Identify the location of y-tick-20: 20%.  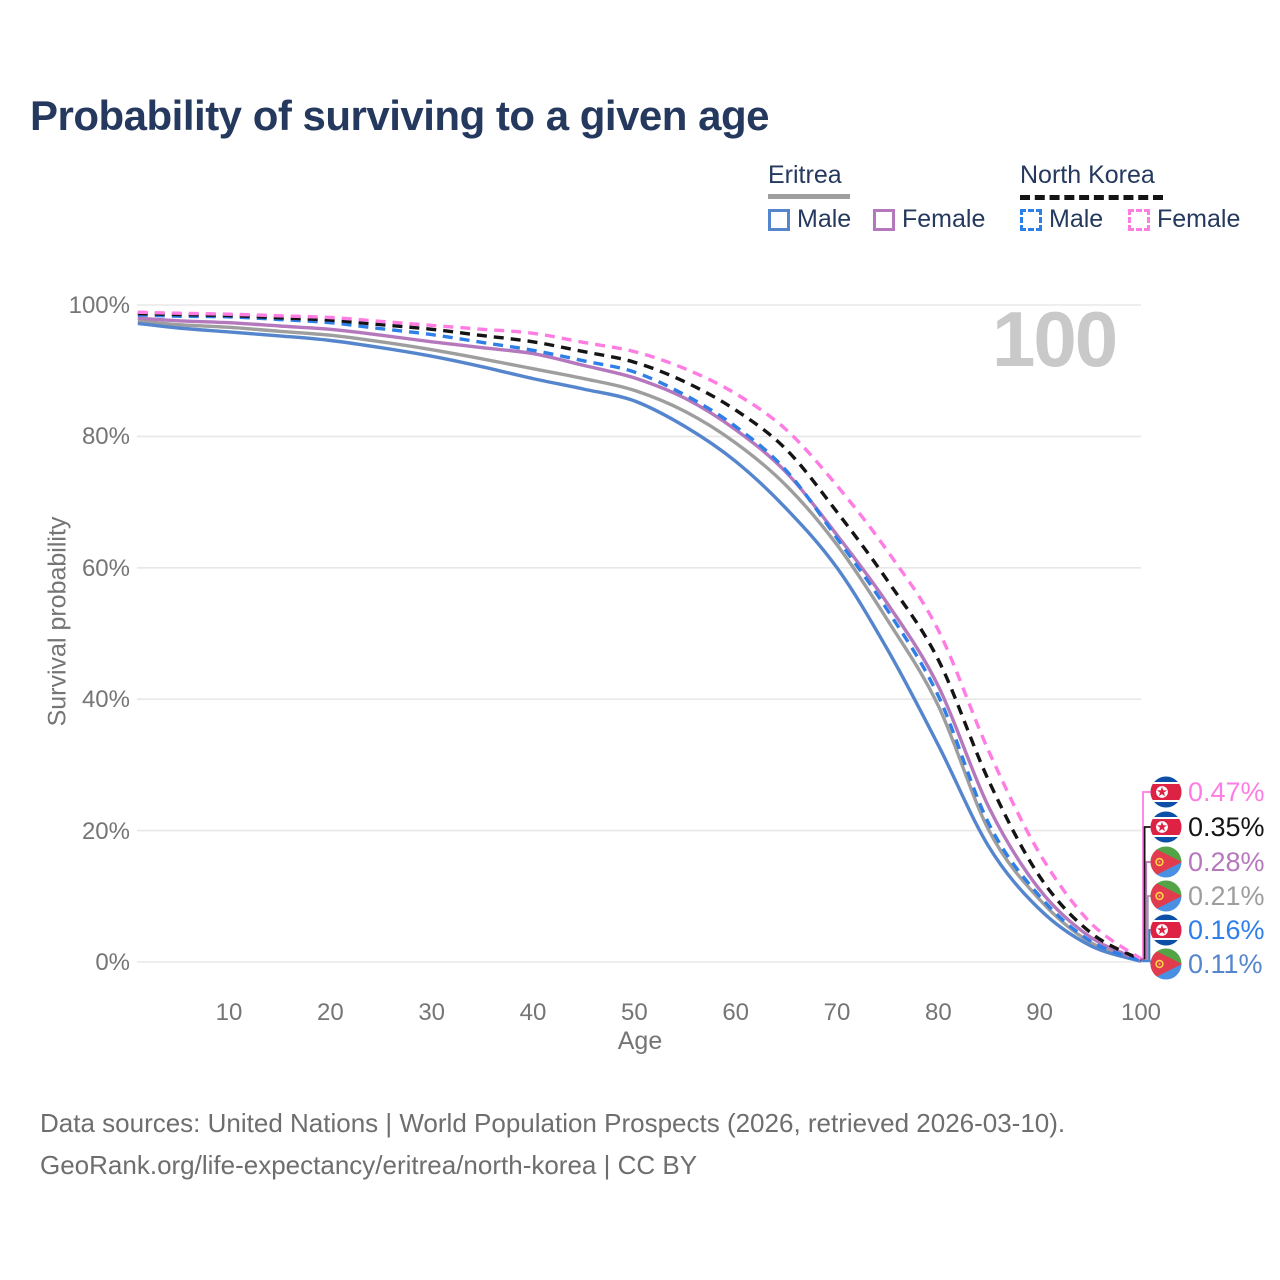
(105, 831).